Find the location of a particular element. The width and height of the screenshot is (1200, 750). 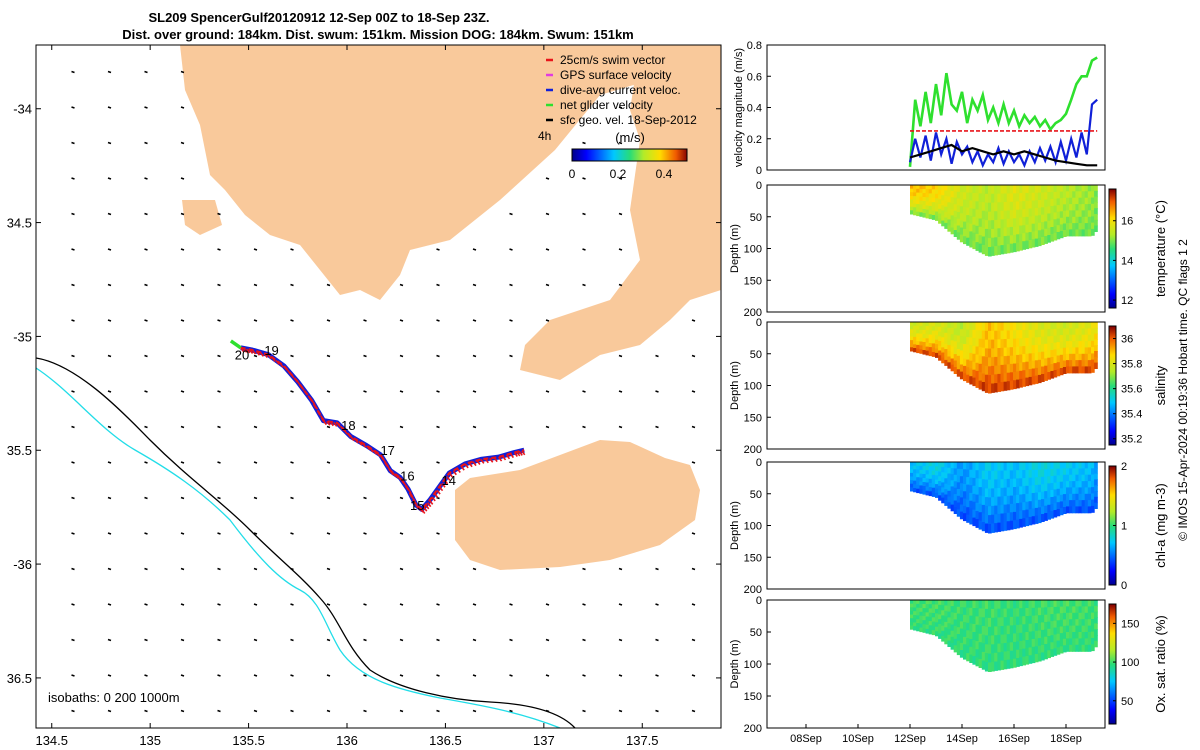

velocity-y-tick-label: 0.4 is located at coordinates (754, 109).